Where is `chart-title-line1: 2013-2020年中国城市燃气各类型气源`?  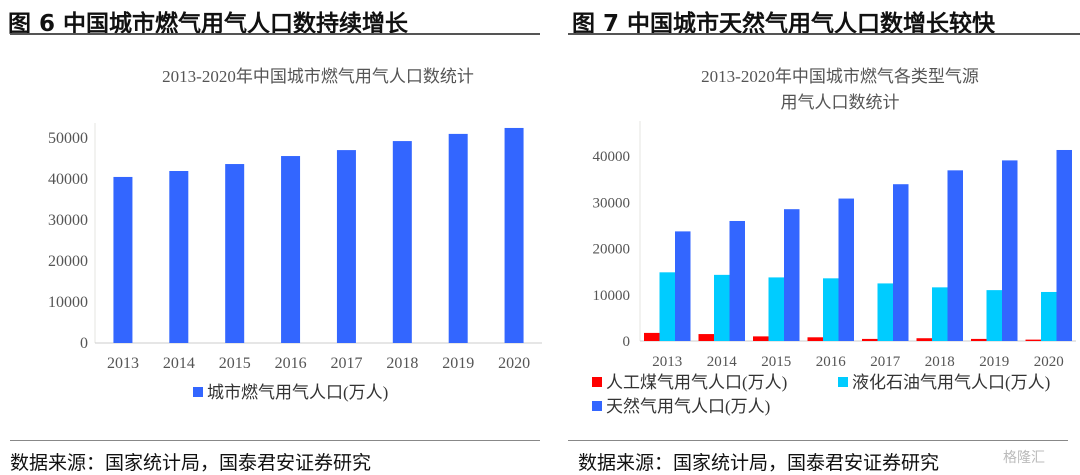
chart-title-line1: 2013-2020年中国城市燃气各类型气源 is located at coordinates (840, 76).